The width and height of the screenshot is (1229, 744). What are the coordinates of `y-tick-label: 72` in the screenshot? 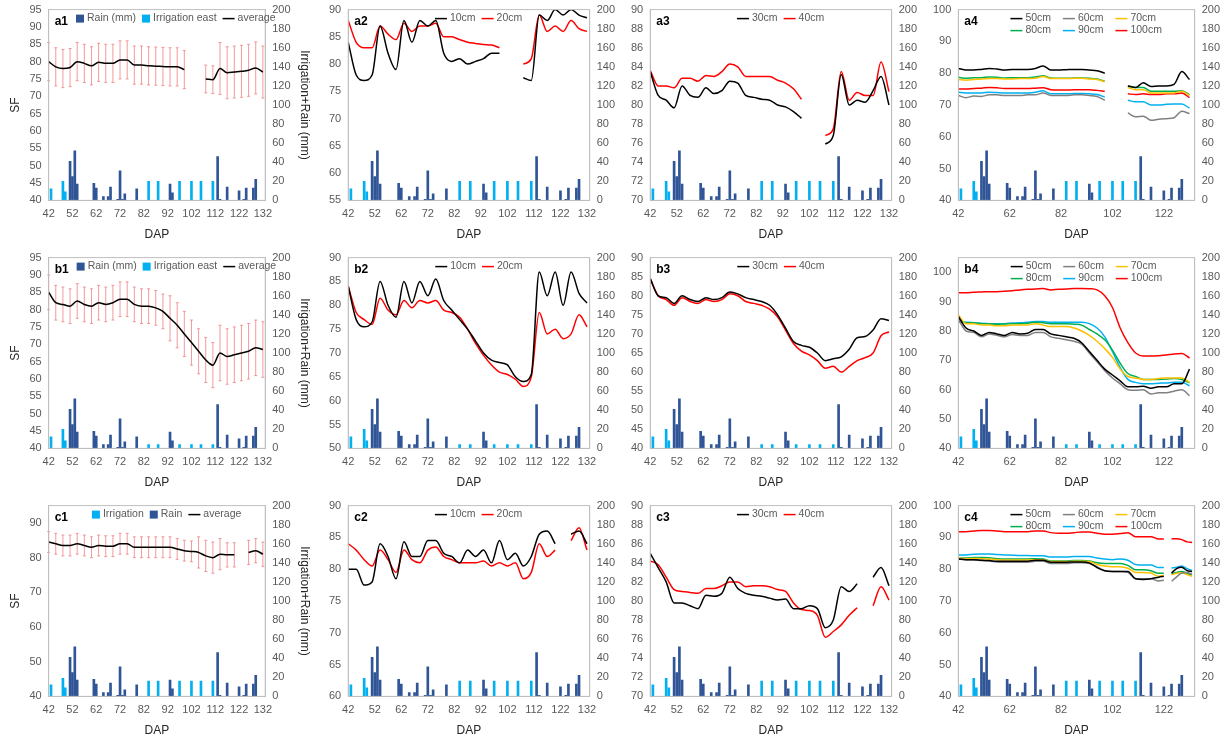 It's located at (637, 676).